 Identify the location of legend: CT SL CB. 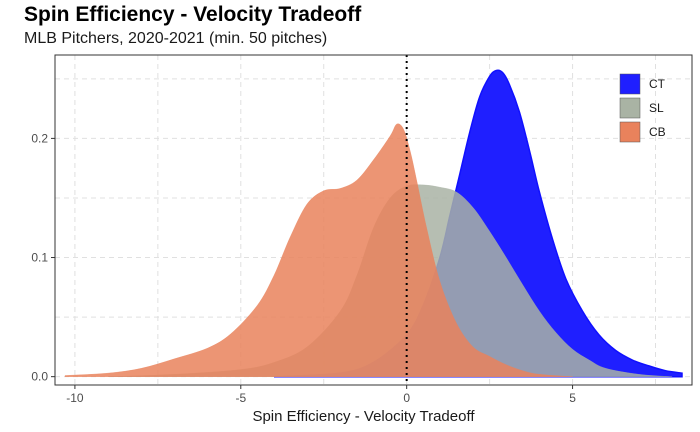
(642, 108).